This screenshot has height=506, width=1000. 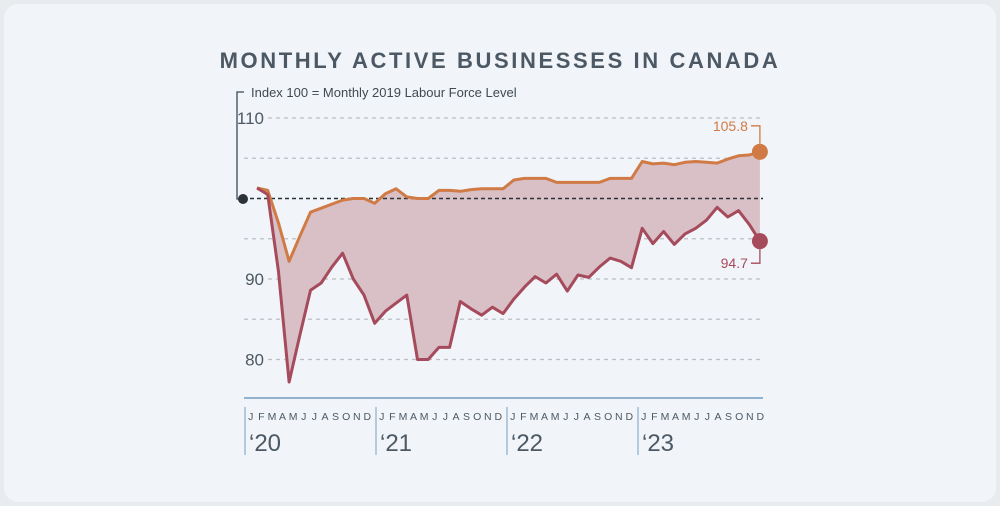 What do you see at coordinates (243, 199) in the screenshot?
I see `reference-dot` at bounding box center [243, 199].